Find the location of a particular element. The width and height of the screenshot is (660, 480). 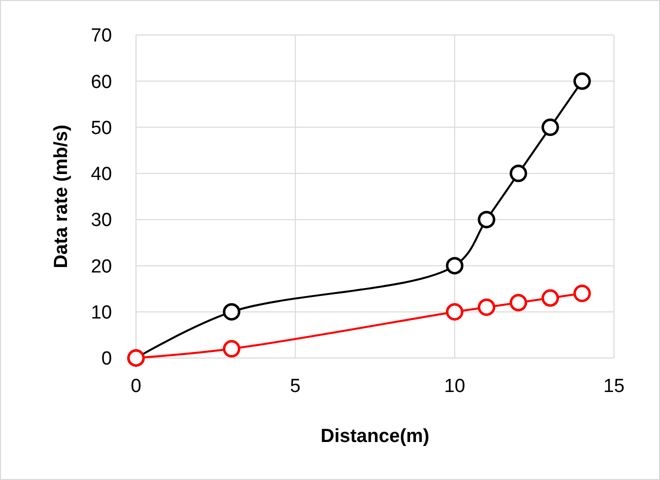

y-tick-label: 30 is located at coordinates (101, 221).